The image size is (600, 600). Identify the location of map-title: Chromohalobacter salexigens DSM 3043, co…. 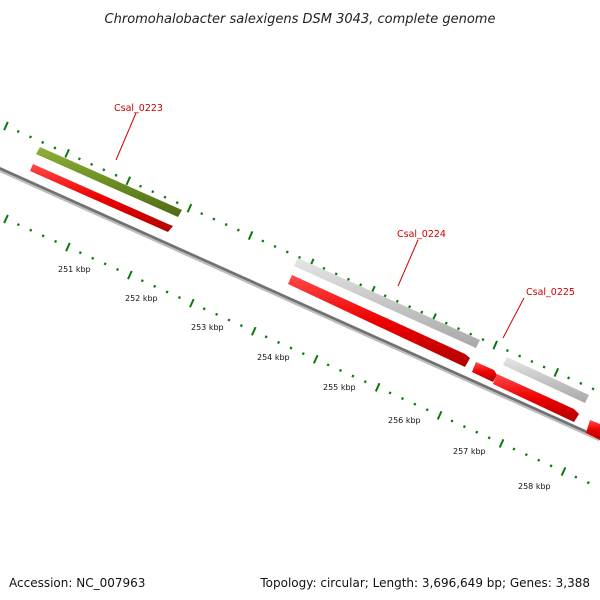
(300, 19).